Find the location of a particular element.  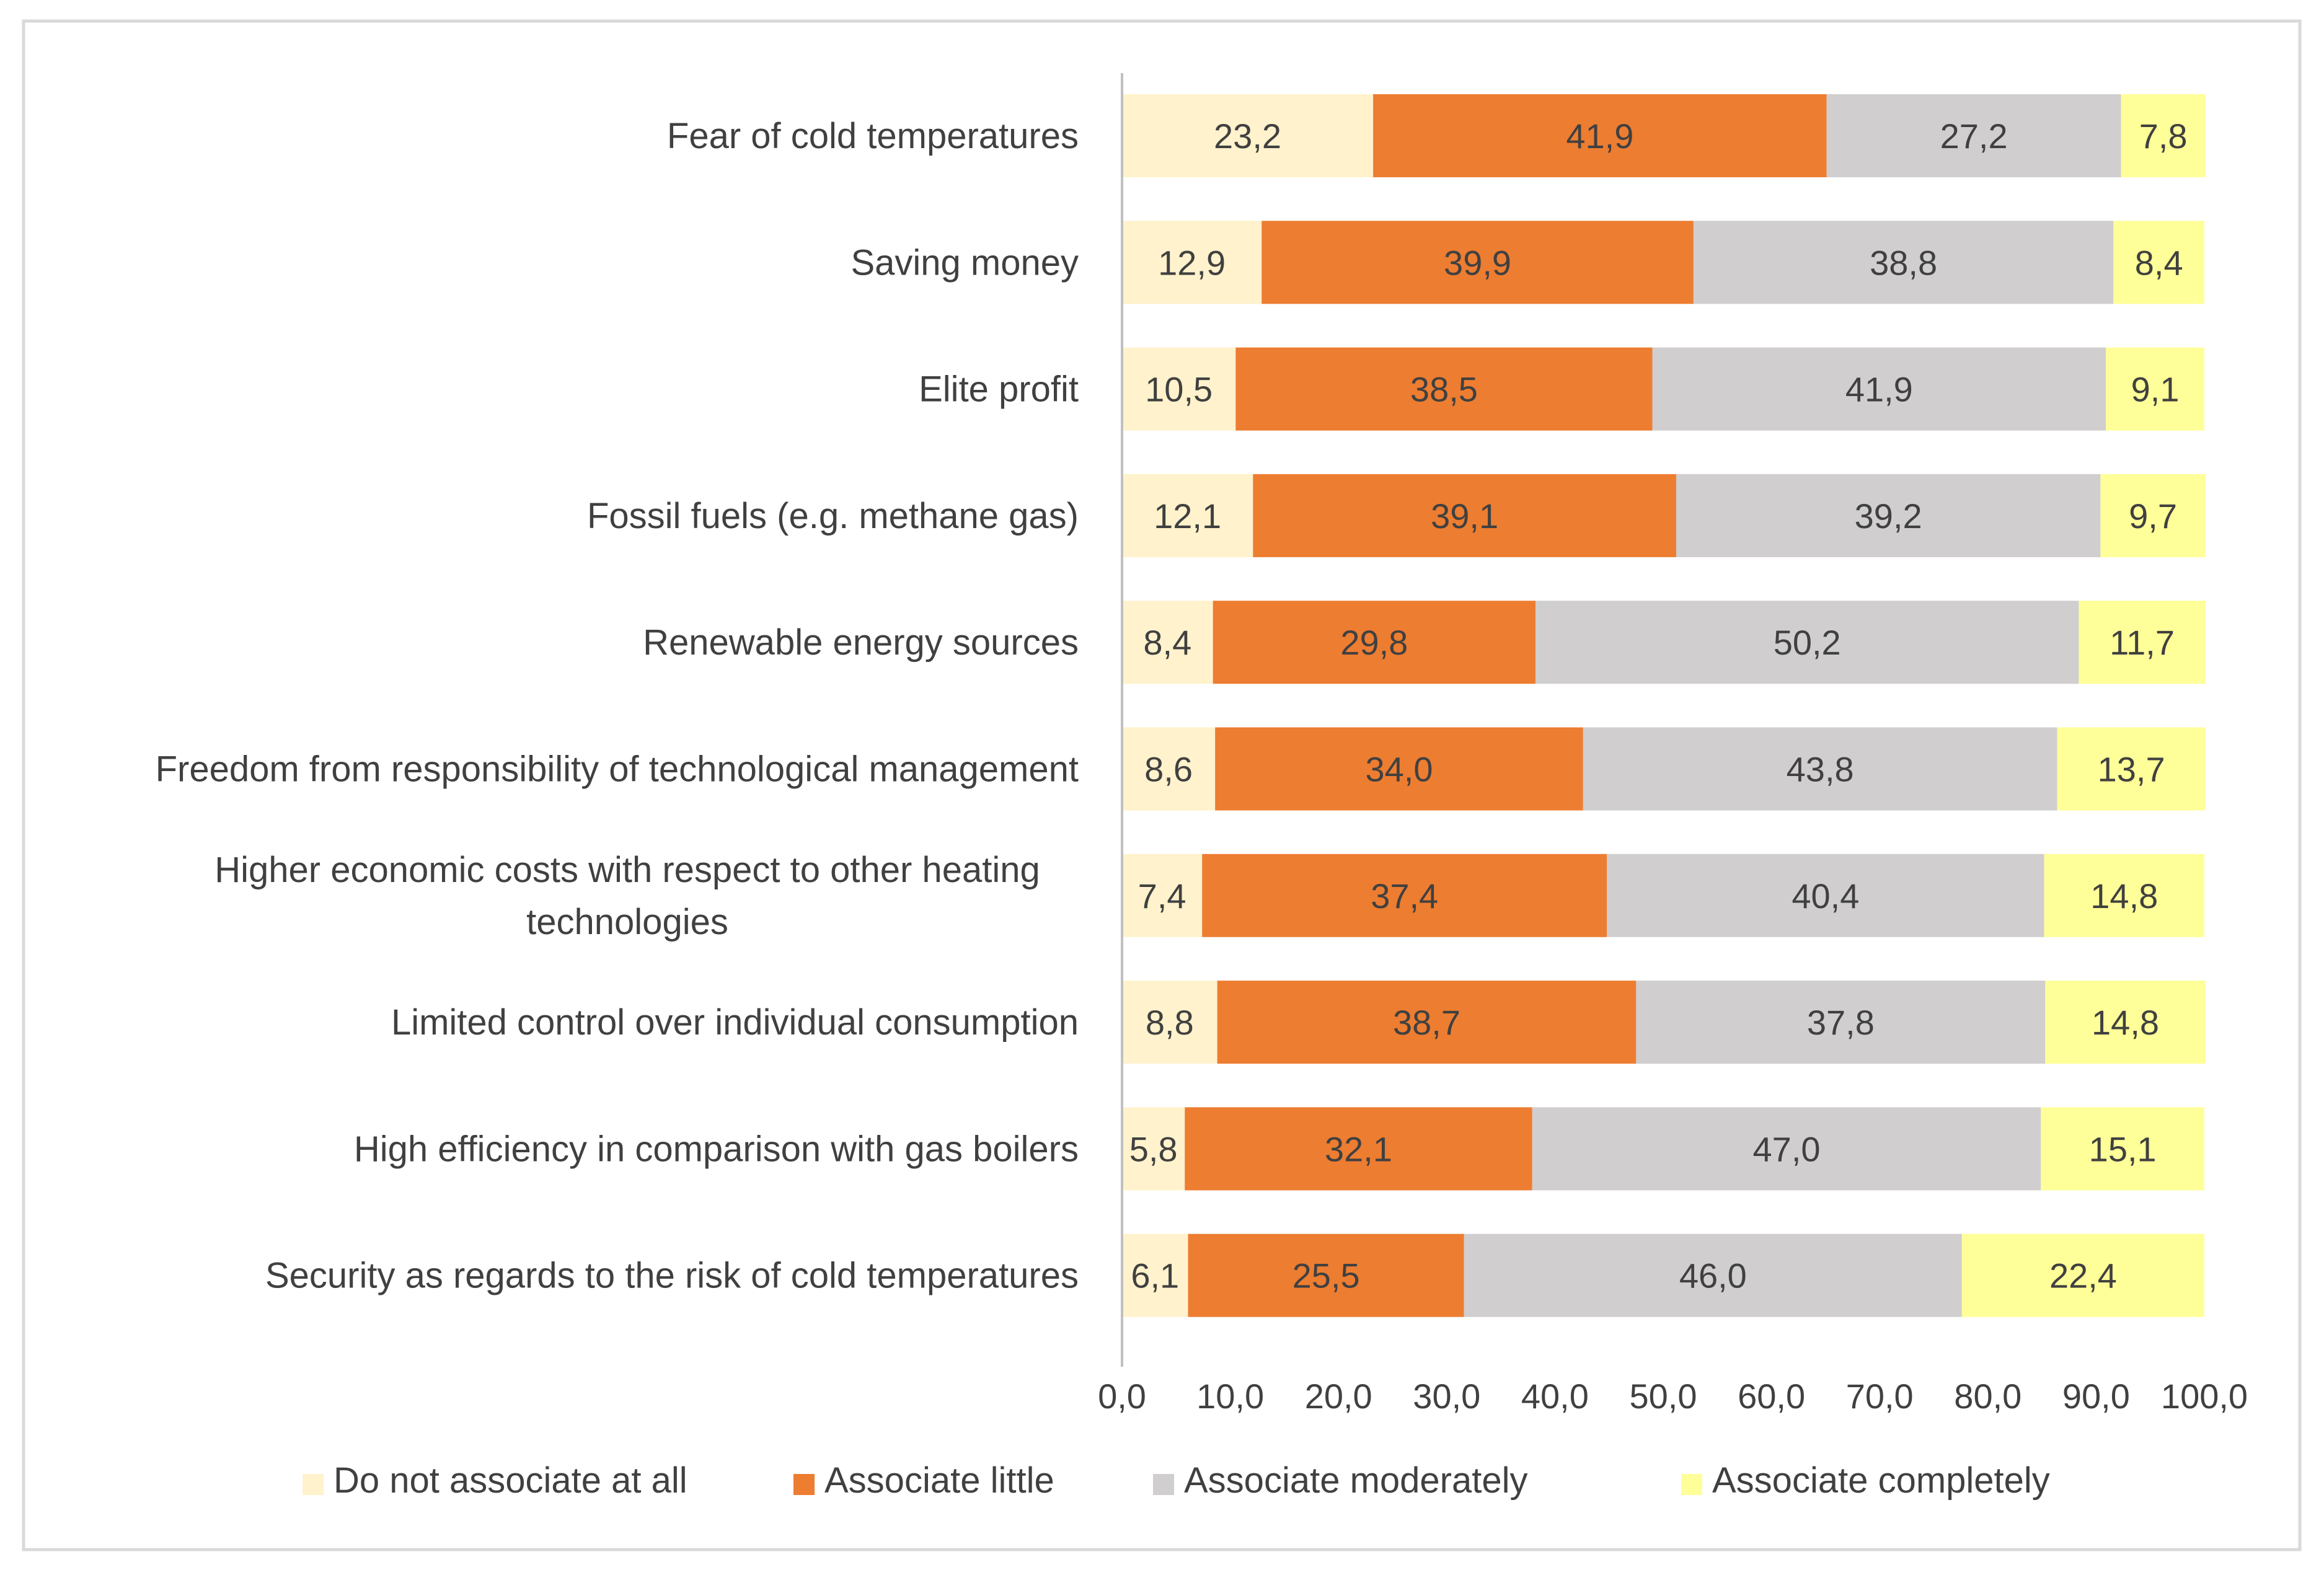

legend-label-3: Associate moderately is located at coordinates (1355, 1480).